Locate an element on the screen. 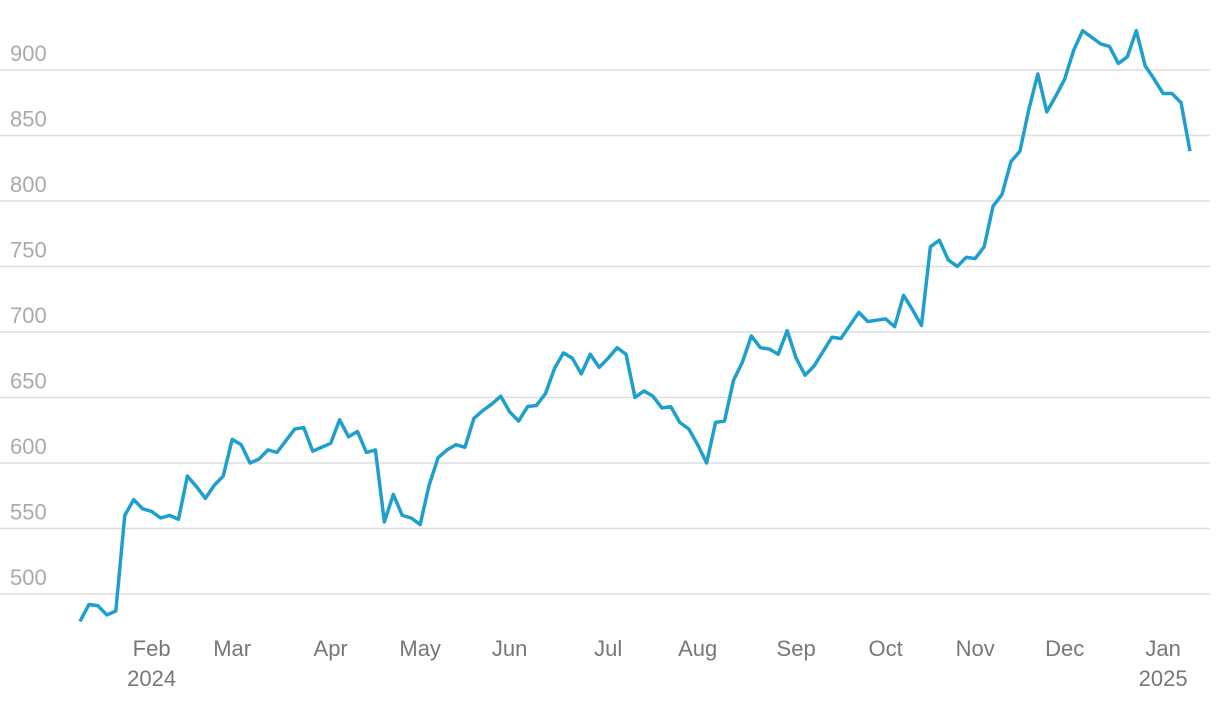 The image size is (1220, 702). y-tick-label: 650 is located at coordinates (28, 380).